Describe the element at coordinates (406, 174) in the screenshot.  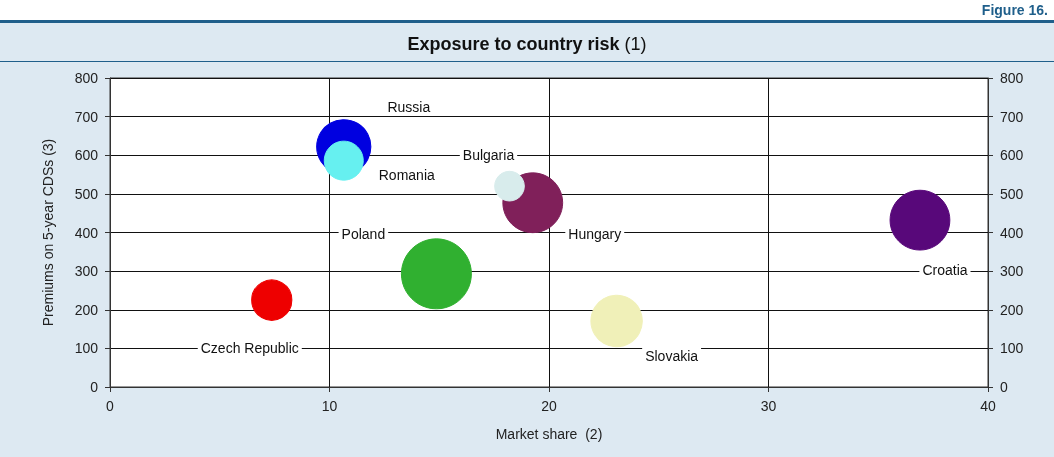
I see `series-label: Romania` at that location.